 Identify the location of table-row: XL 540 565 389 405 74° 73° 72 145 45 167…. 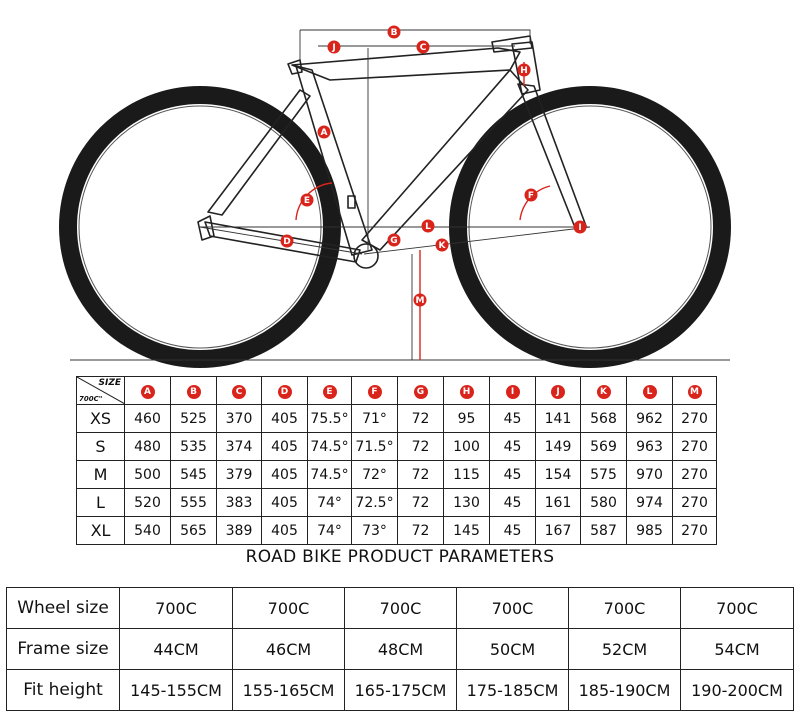
(396, 530).